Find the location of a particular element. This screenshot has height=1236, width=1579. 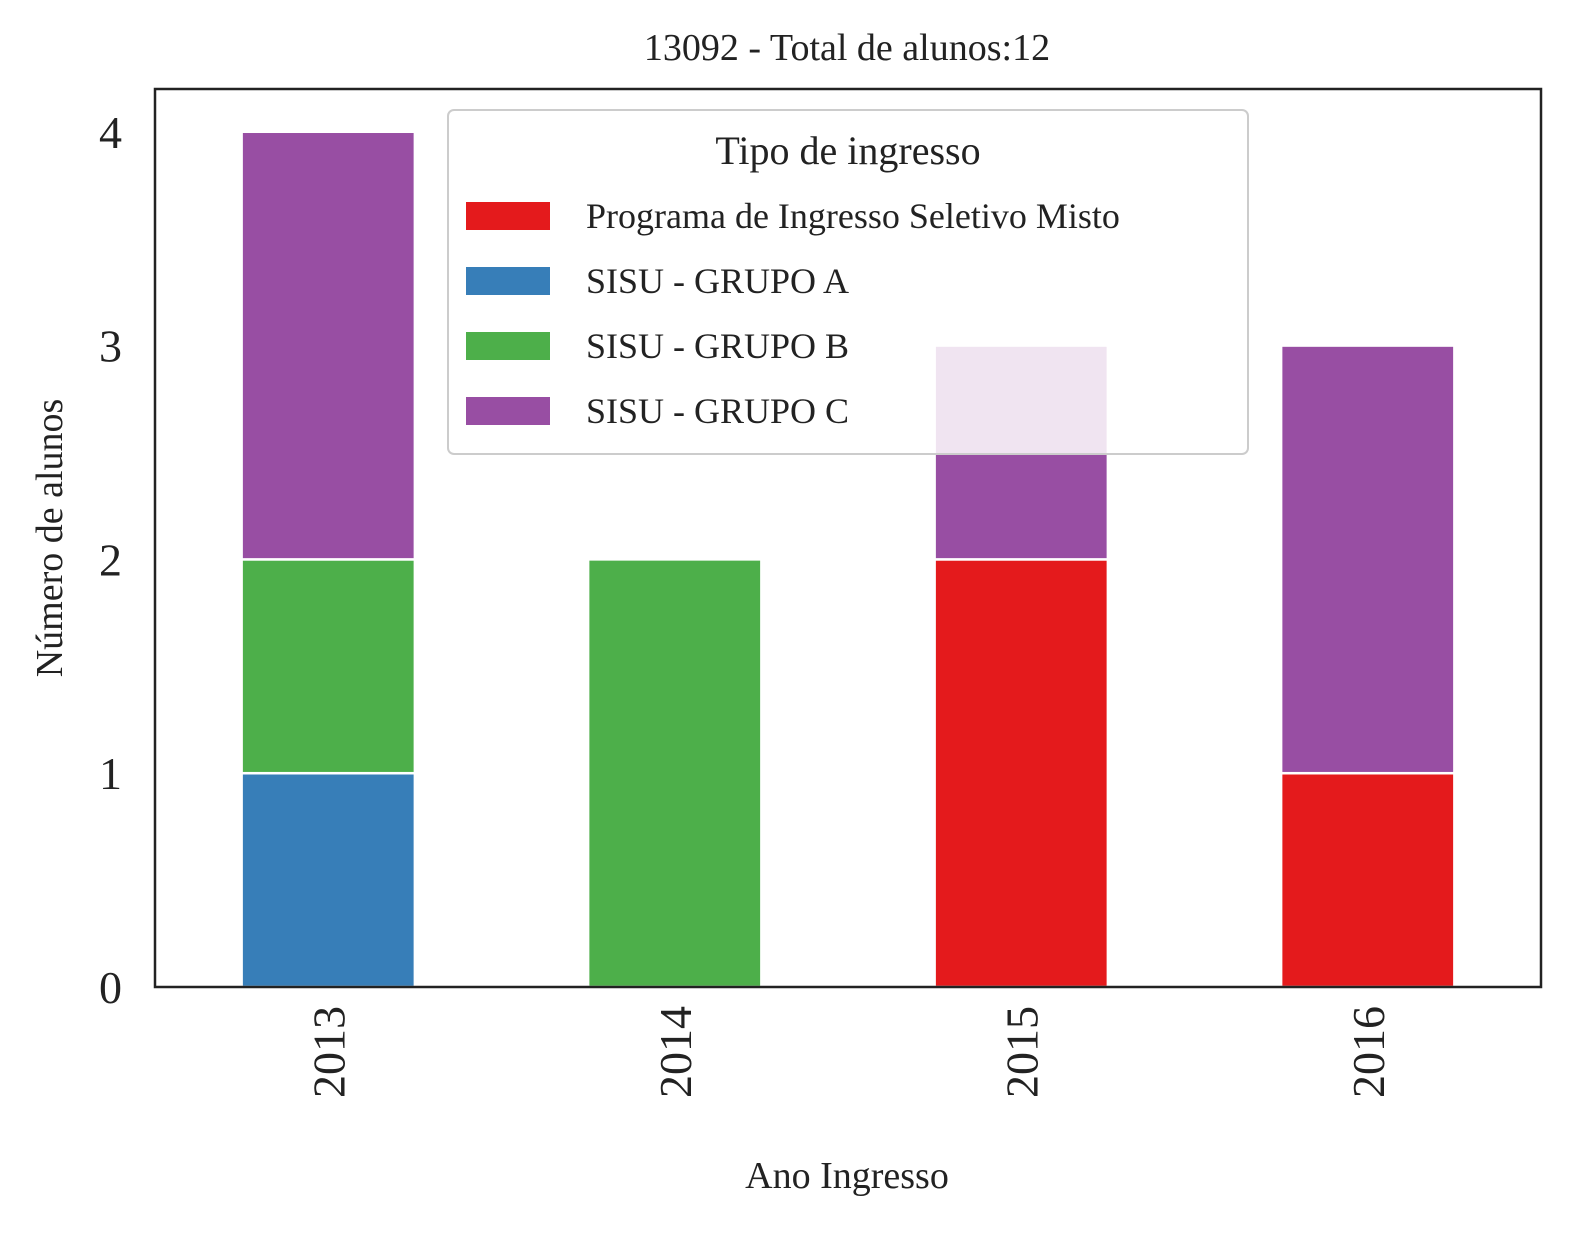

legend-box is located at coordinates (848, 282).